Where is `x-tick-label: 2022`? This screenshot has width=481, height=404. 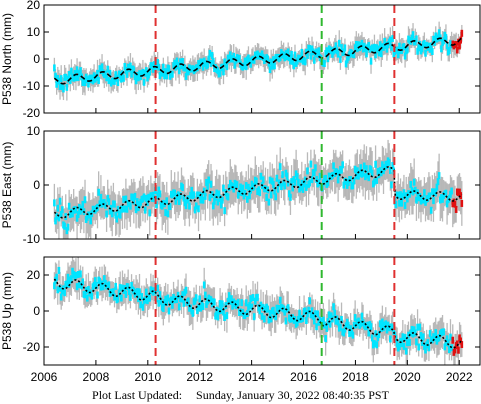 x-tick-label: 2022 is located at coordinates (459, 377).